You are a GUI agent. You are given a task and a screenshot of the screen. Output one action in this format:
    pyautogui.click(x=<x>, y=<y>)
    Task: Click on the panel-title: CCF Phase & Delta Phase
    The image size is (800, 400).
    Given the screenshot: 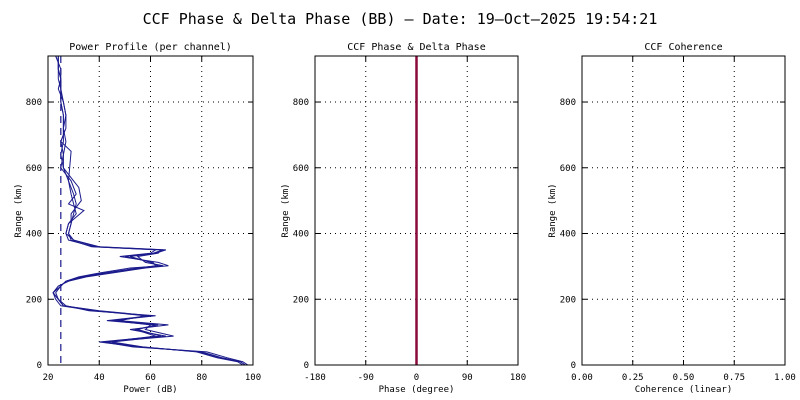 What is the action you would take?
    pyautogui.click(x=416, y=47)
    